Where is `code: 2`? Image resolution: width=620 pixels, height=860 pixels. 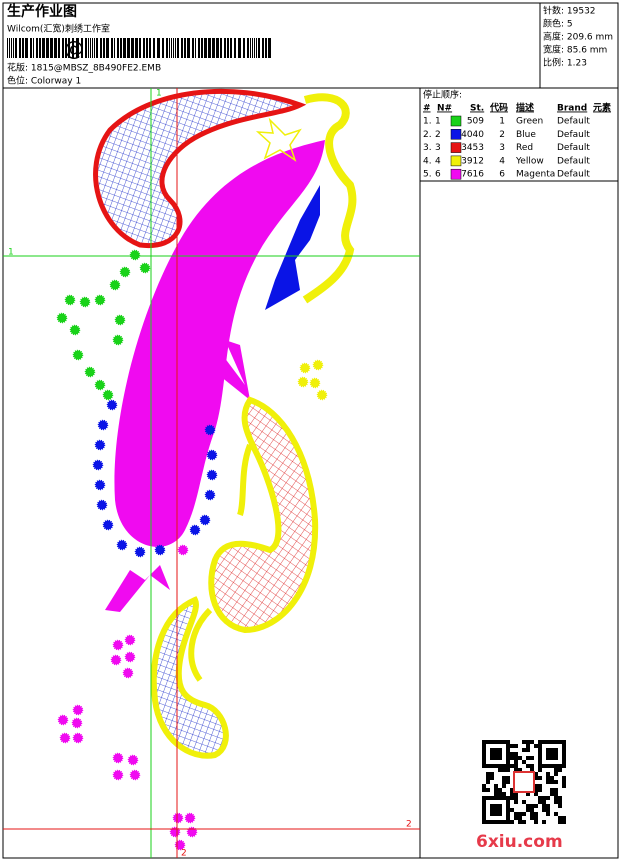 code: 2 is located at coordinates (502, 135).